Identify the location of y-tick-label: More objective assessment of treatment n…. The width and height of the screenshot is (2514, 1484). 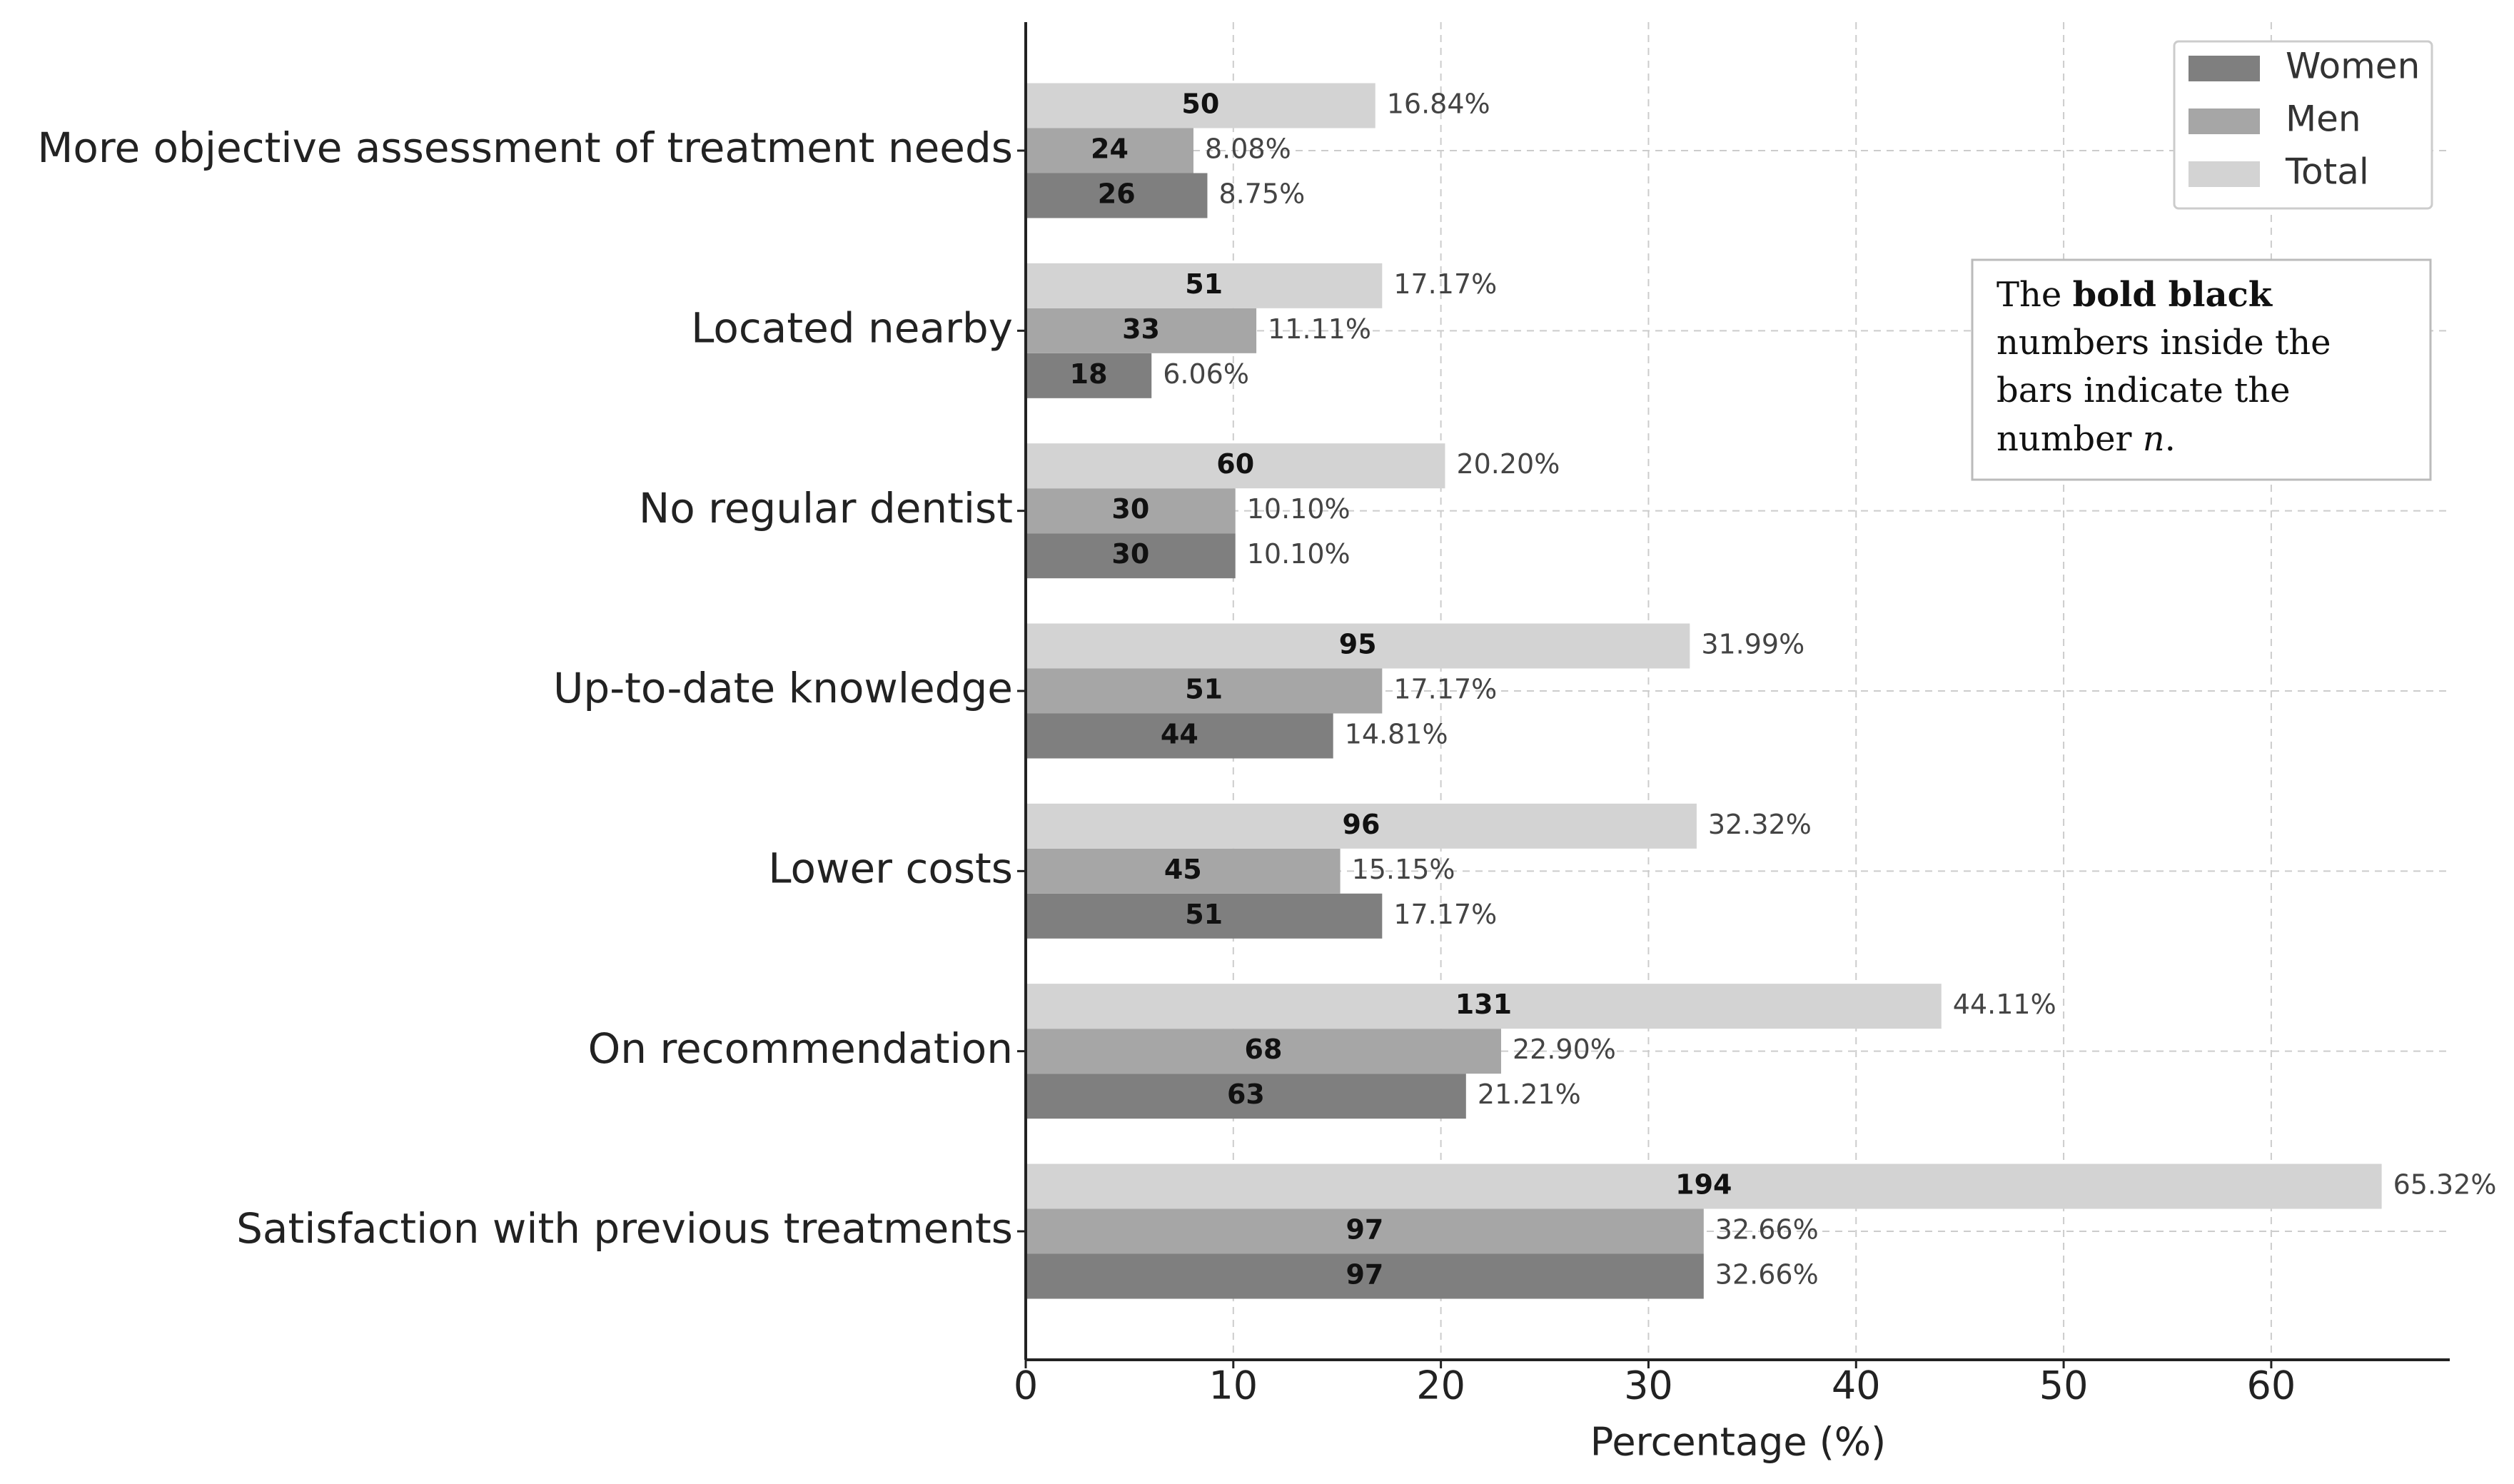
(525, 147).